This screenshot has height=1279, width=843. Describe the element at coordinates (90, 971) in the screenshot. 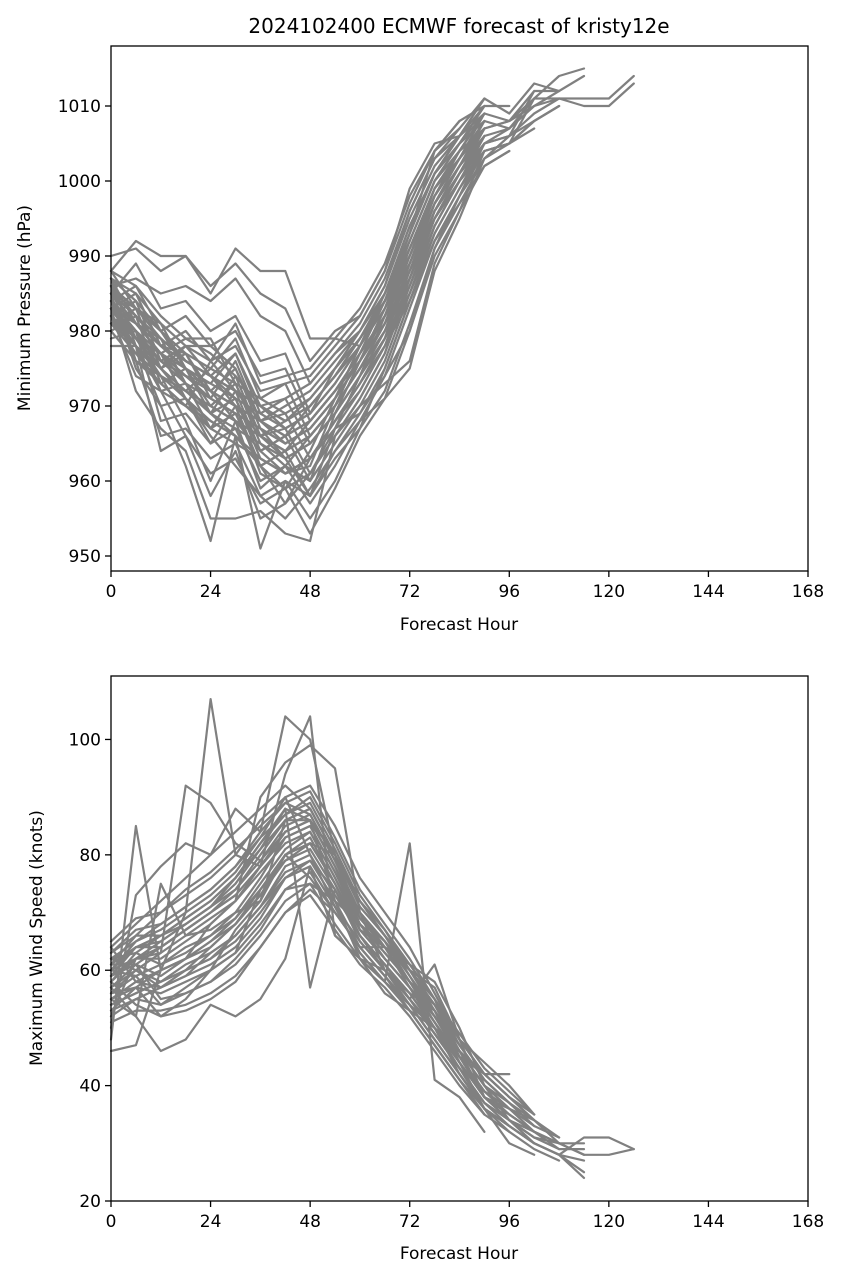

I see `wind-y-tick-label: 60` at that location.